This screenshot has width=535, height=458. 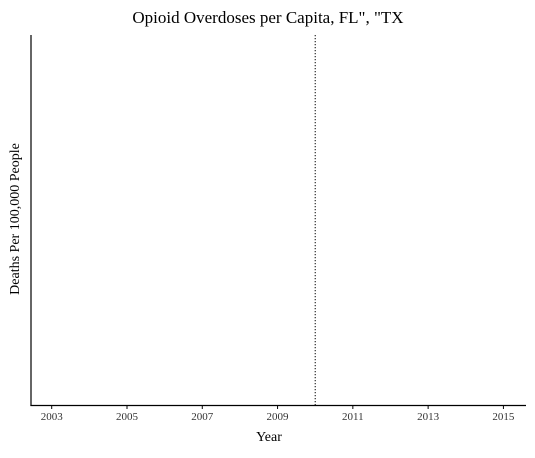 I want to click on x-tick-label: 2013, so click(x=428, y=417).